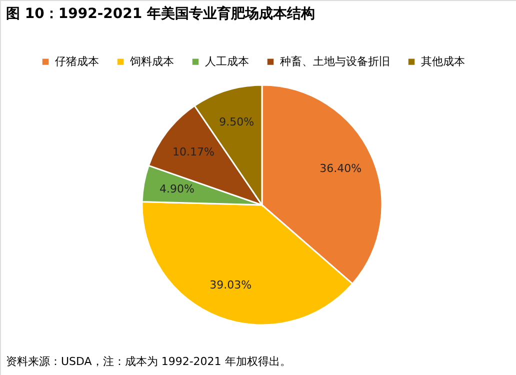  What do you see at coordinates (77, 61) in the screenshot?
I see `legend-label: 仔猪成本` at bounding box center [77, 61].